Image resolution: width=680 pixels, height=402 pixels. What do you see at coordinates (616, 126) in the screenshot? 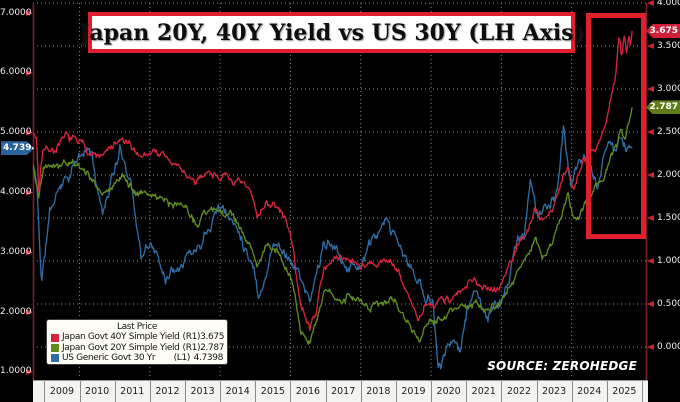
I see `highlight-rectangle` at bounding box center [616, 126].